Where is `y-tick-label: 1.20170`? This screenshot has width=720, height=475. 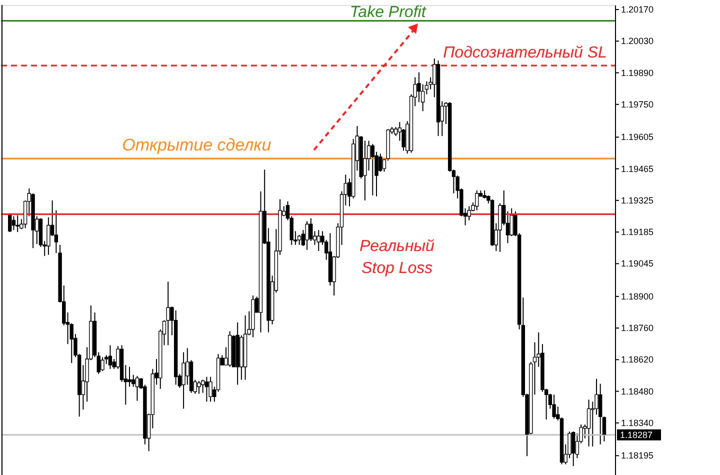
y-tick-label: 1.20170 is located at coordinates (637, 9).